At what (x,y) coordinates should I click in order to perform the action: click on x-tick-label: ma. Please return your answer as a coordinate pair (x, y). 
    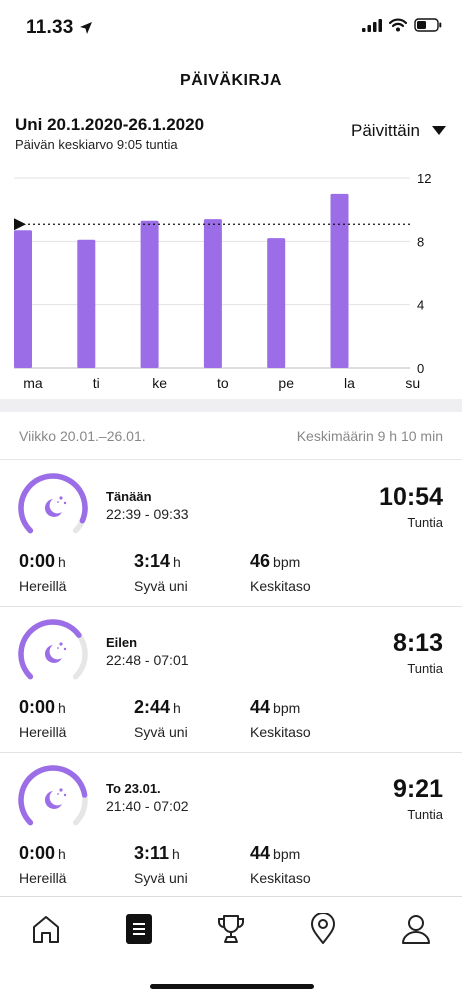
    Looking at the image, I should click on (33, 383).